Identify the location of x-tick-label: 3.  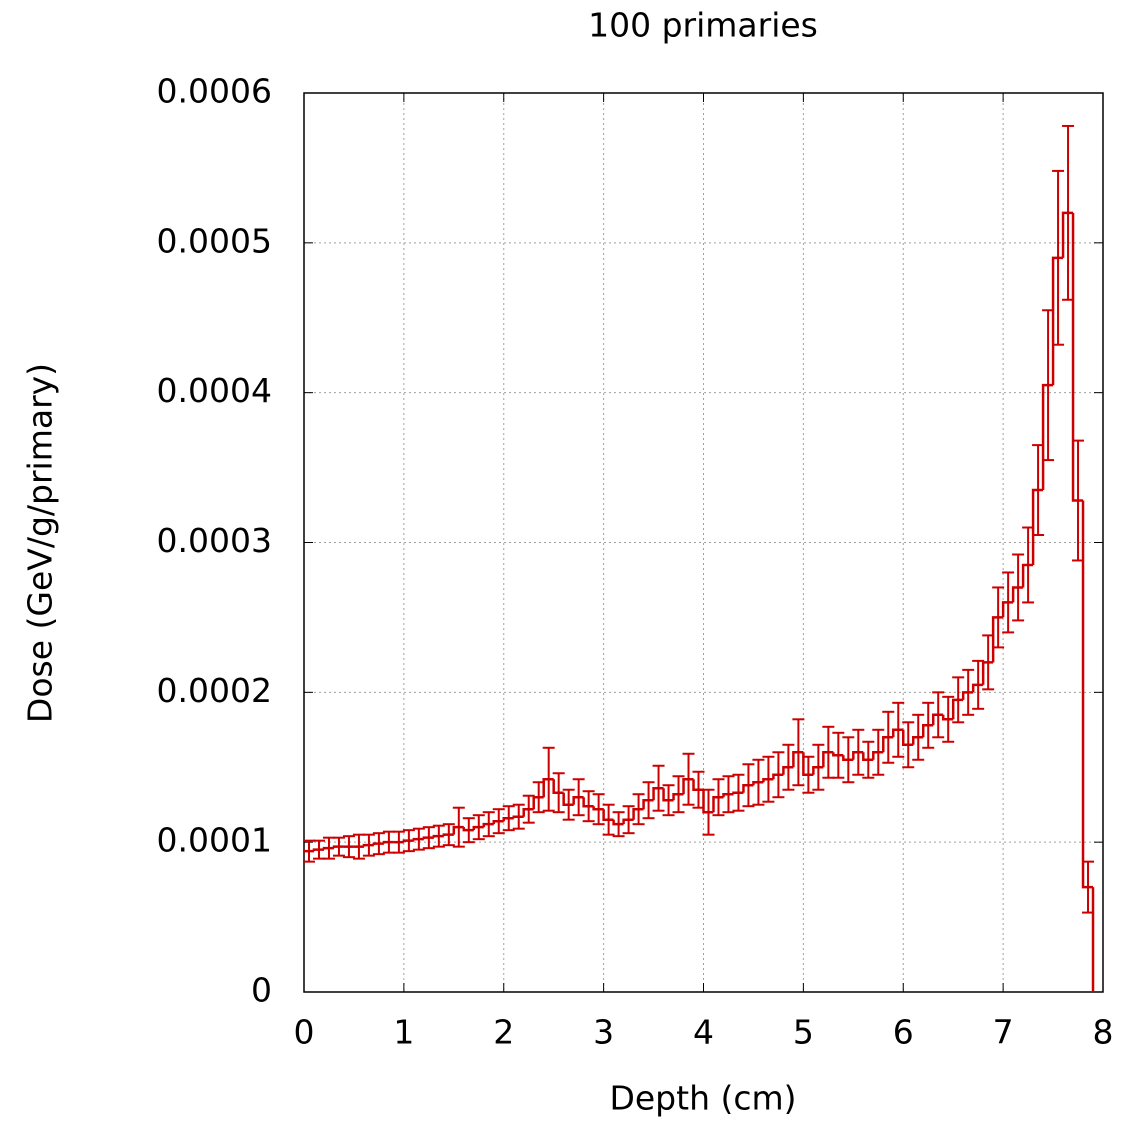
(603, 1032).